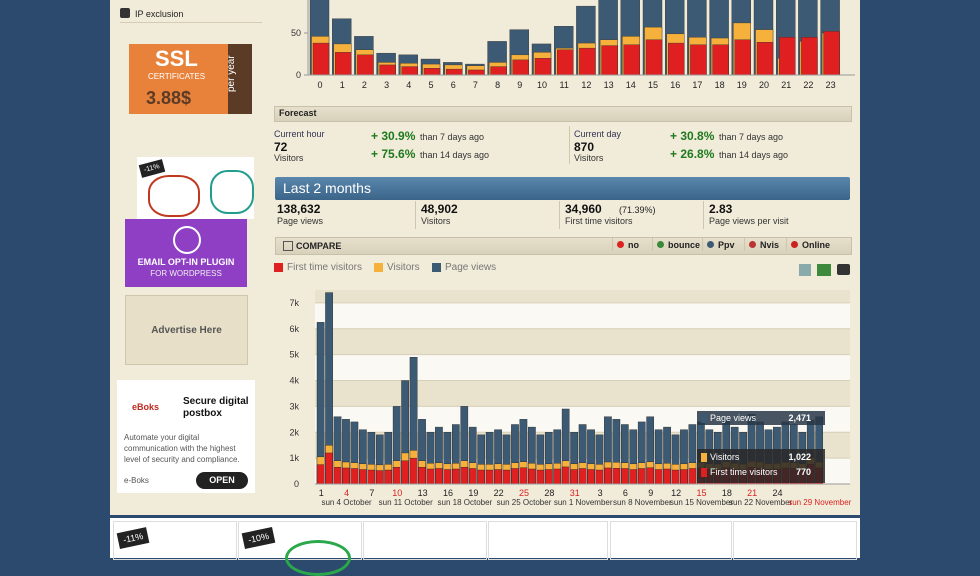  I want to click on x-tick-label: 22, so click(808, 85).